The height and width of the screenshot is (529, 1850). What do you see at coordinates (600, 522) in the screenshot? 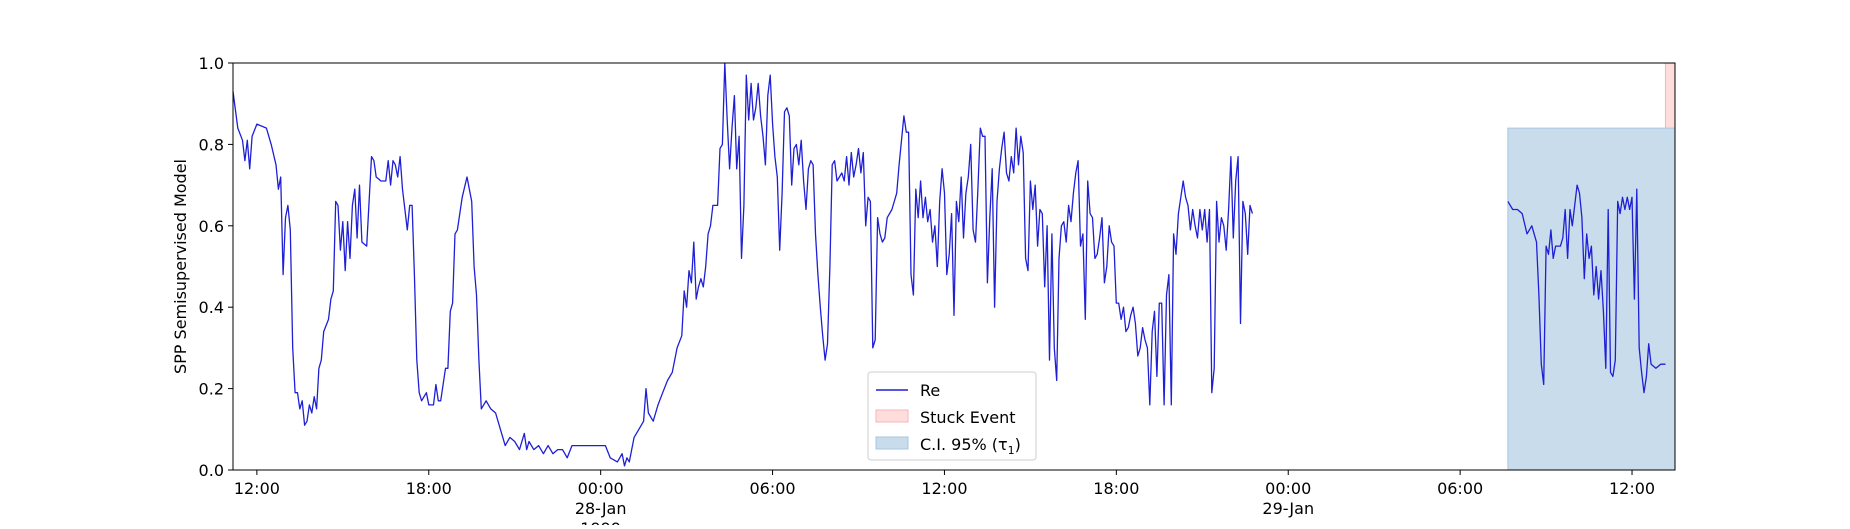
I see `x-tick-sublabel: 1999` at bounding box center [600, 522].